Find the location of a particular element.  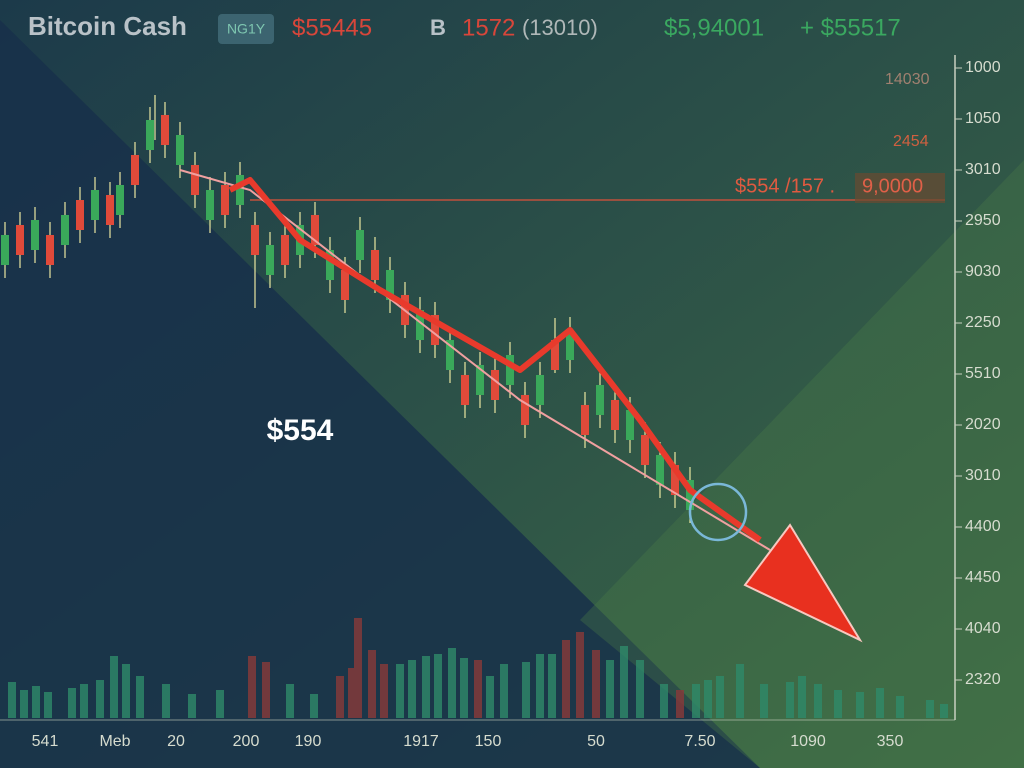

volume-bars-green is located at coordinates (478, 682).